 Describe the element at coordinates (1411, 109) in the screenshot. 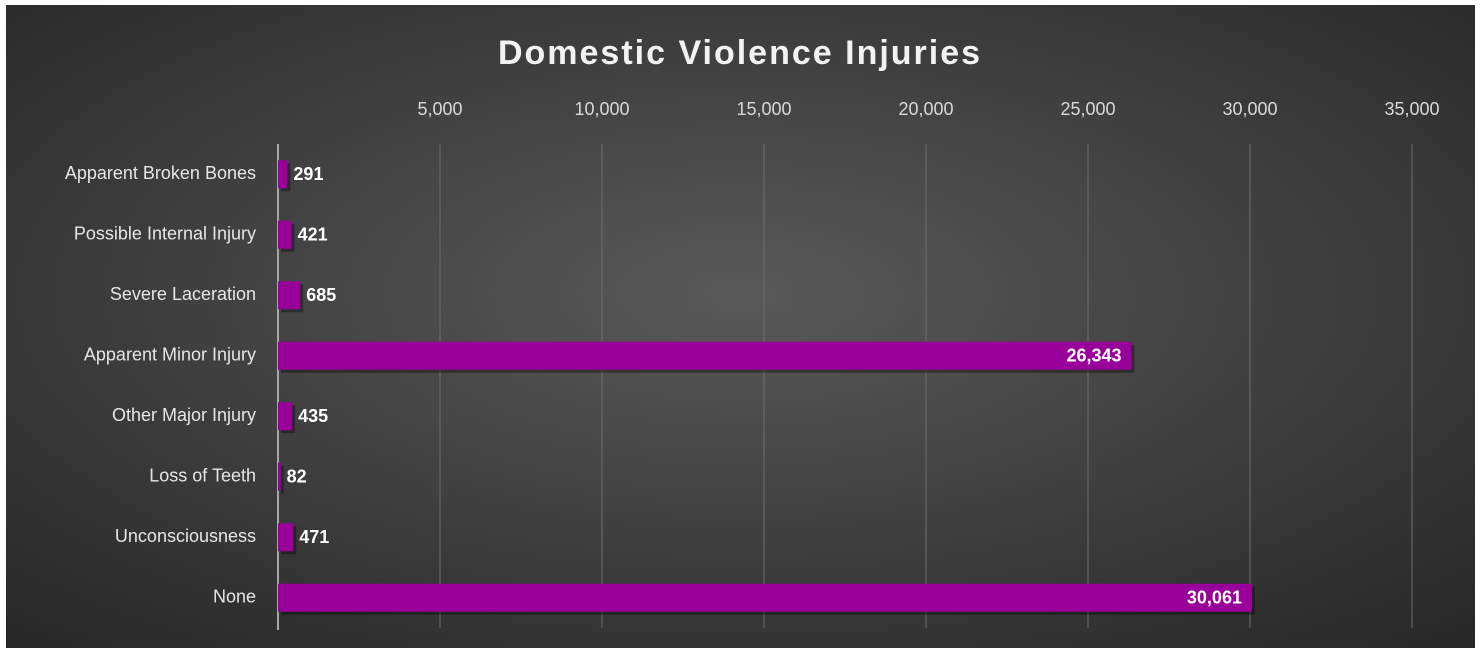

I see `x-tick-label: 35,000` at that location.